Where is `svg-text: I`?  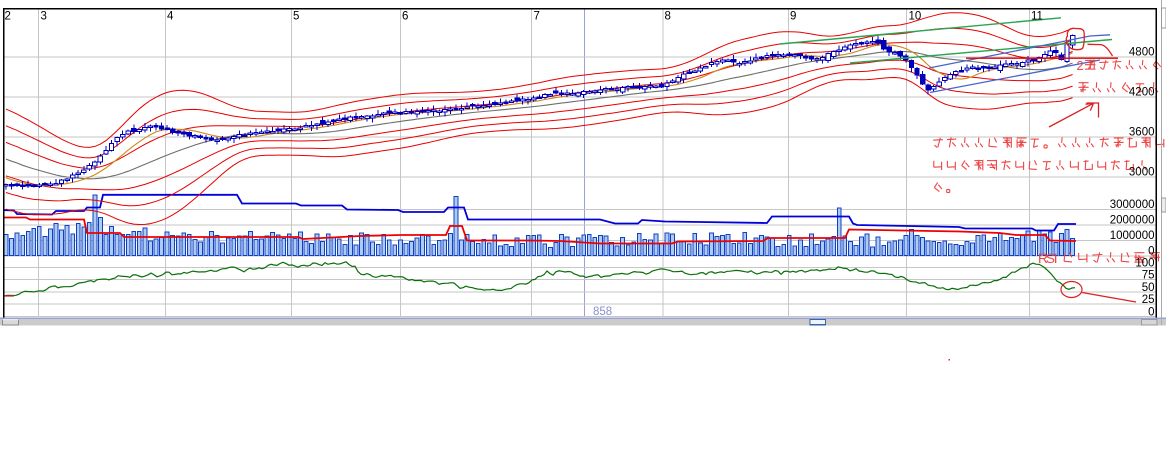 svg-text: I is located at coordinates (1056, 258).